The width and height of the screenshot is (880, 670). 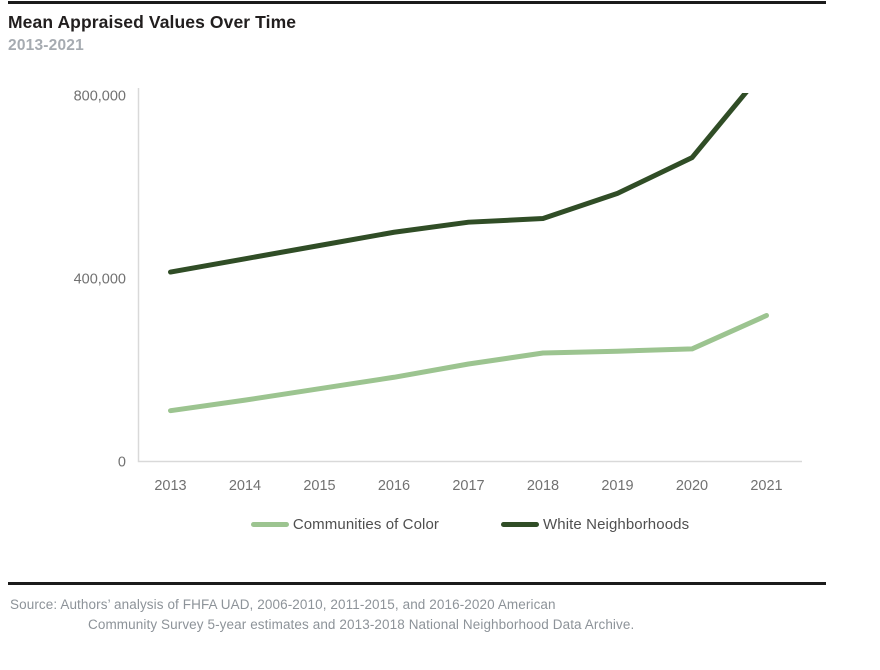 What do you see at coordinates (468, 486) in the screenshot?
I see `x-tick-label: 2017` at bounding box center [468, 486].